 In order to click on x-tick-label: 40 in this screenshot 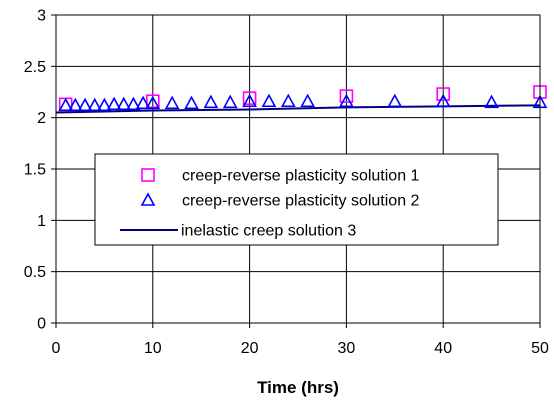, I will do `click(443, 348)`.